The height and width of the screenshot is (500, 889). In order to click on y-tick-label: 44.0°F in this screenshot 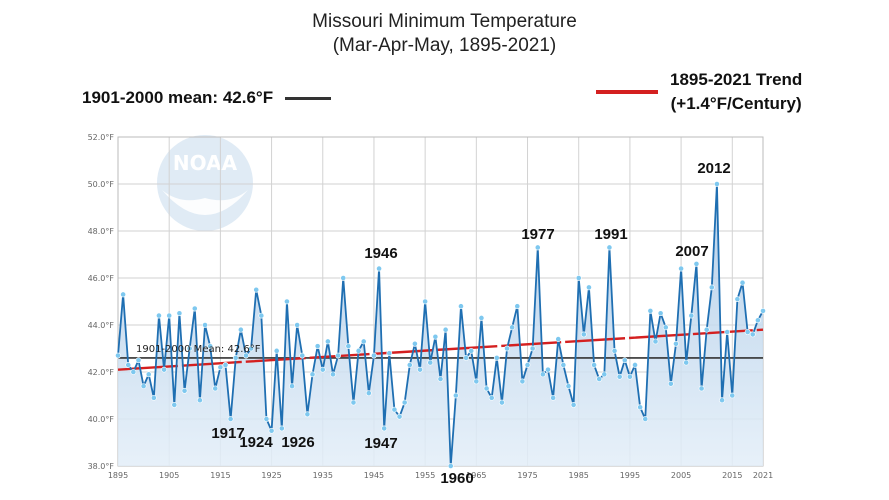, I will do `click(101, 325)`.